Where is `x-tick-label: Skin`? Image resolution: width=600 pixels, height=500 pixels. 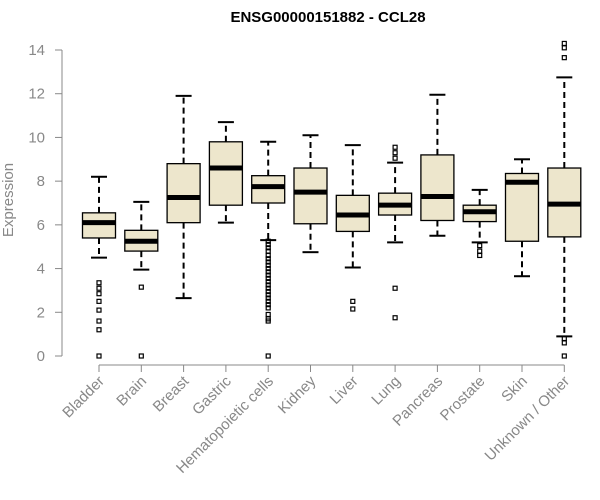 x-tick-label: Skin is located at coordinates (514, 389).